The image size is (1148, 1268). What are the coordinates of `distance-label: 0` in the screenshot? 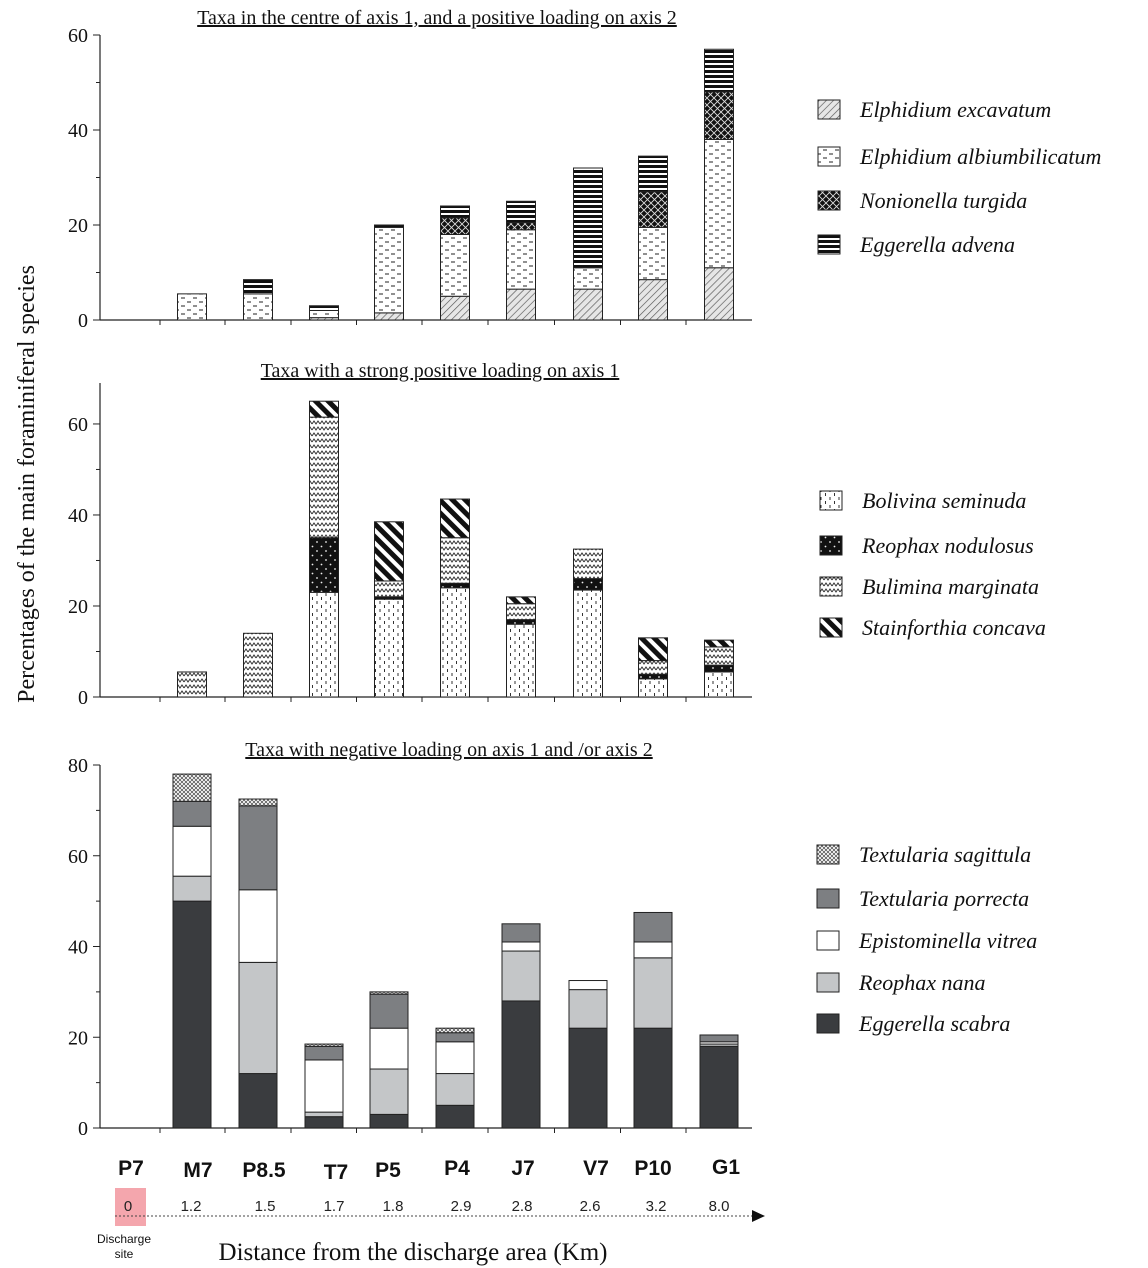 It's located at (128, 1206).